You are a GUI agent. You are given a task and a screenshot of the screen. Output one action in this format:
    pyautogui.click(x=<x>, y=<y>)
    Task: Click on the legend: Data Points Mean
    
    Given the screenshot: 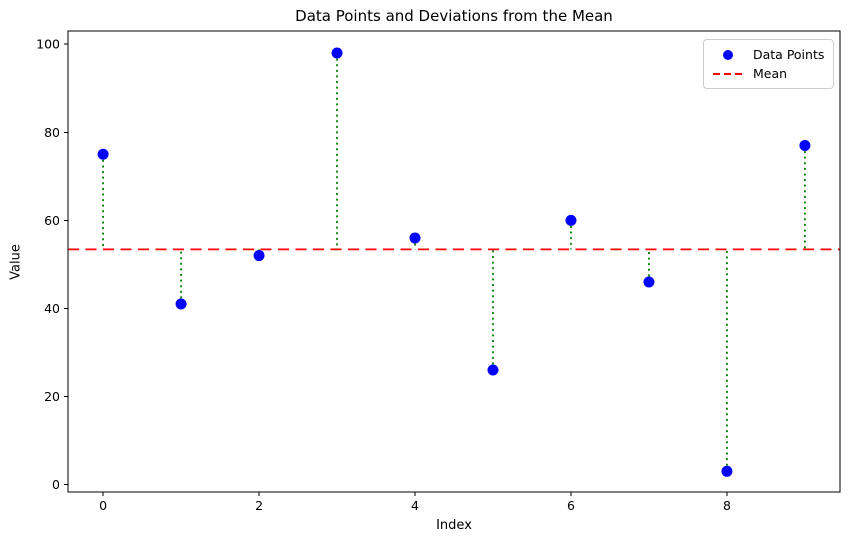 What is the action you would take?
    pyautogui.click(x=768, y=64)
    